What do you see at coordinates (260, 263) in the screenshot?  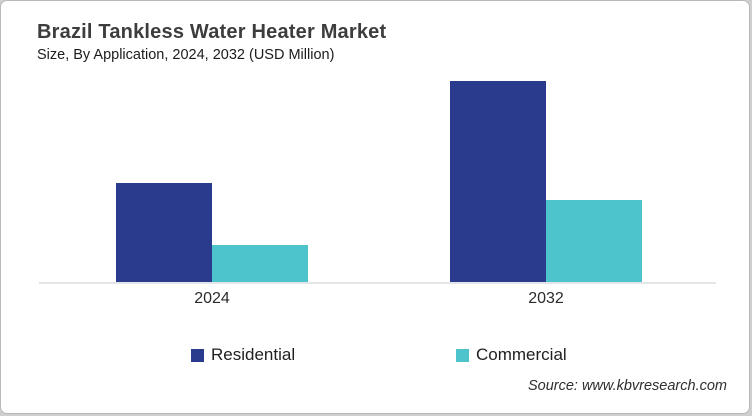 I see `bar-commercial-2024` at bounding box center [260, 263].